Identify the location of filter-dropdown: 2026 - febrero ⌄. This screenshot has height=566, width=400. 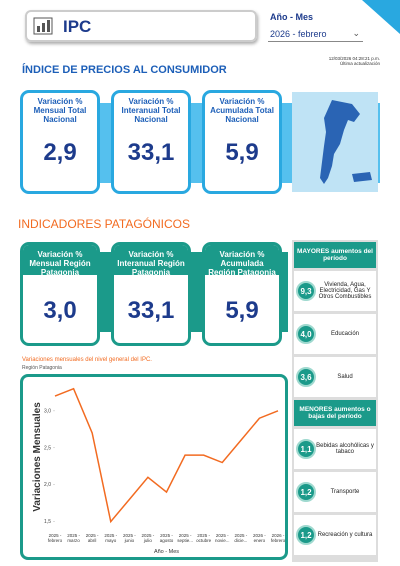
(315, 34).